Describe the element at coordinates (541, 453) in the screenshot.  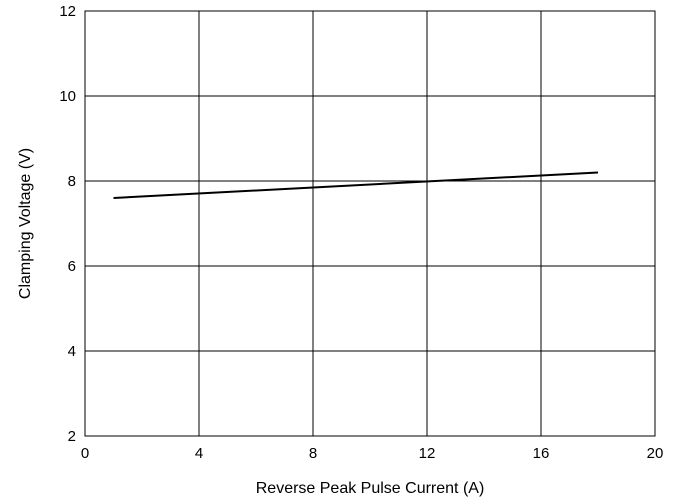
I see `x-tick-label: 16` at that location.